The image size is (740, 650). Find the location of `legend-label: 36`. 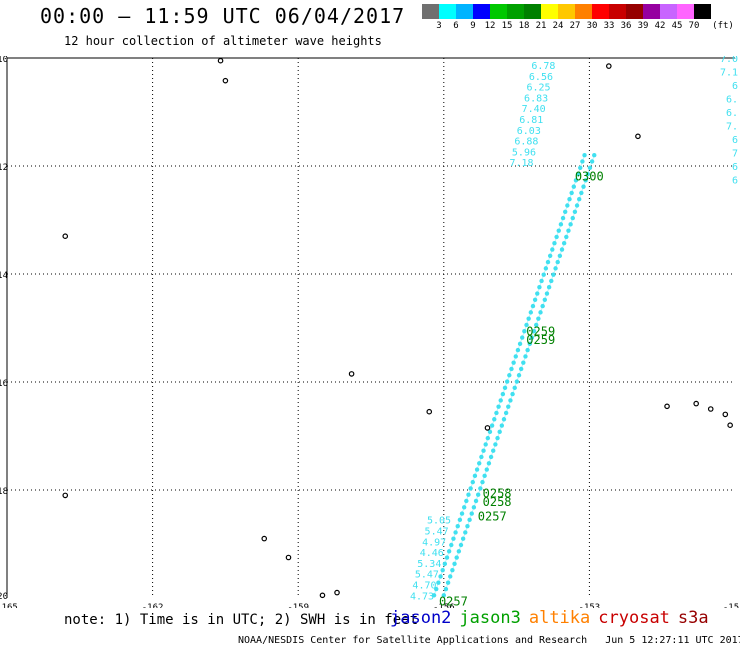

legend-label: 36 is located at coordinates (626, 26).